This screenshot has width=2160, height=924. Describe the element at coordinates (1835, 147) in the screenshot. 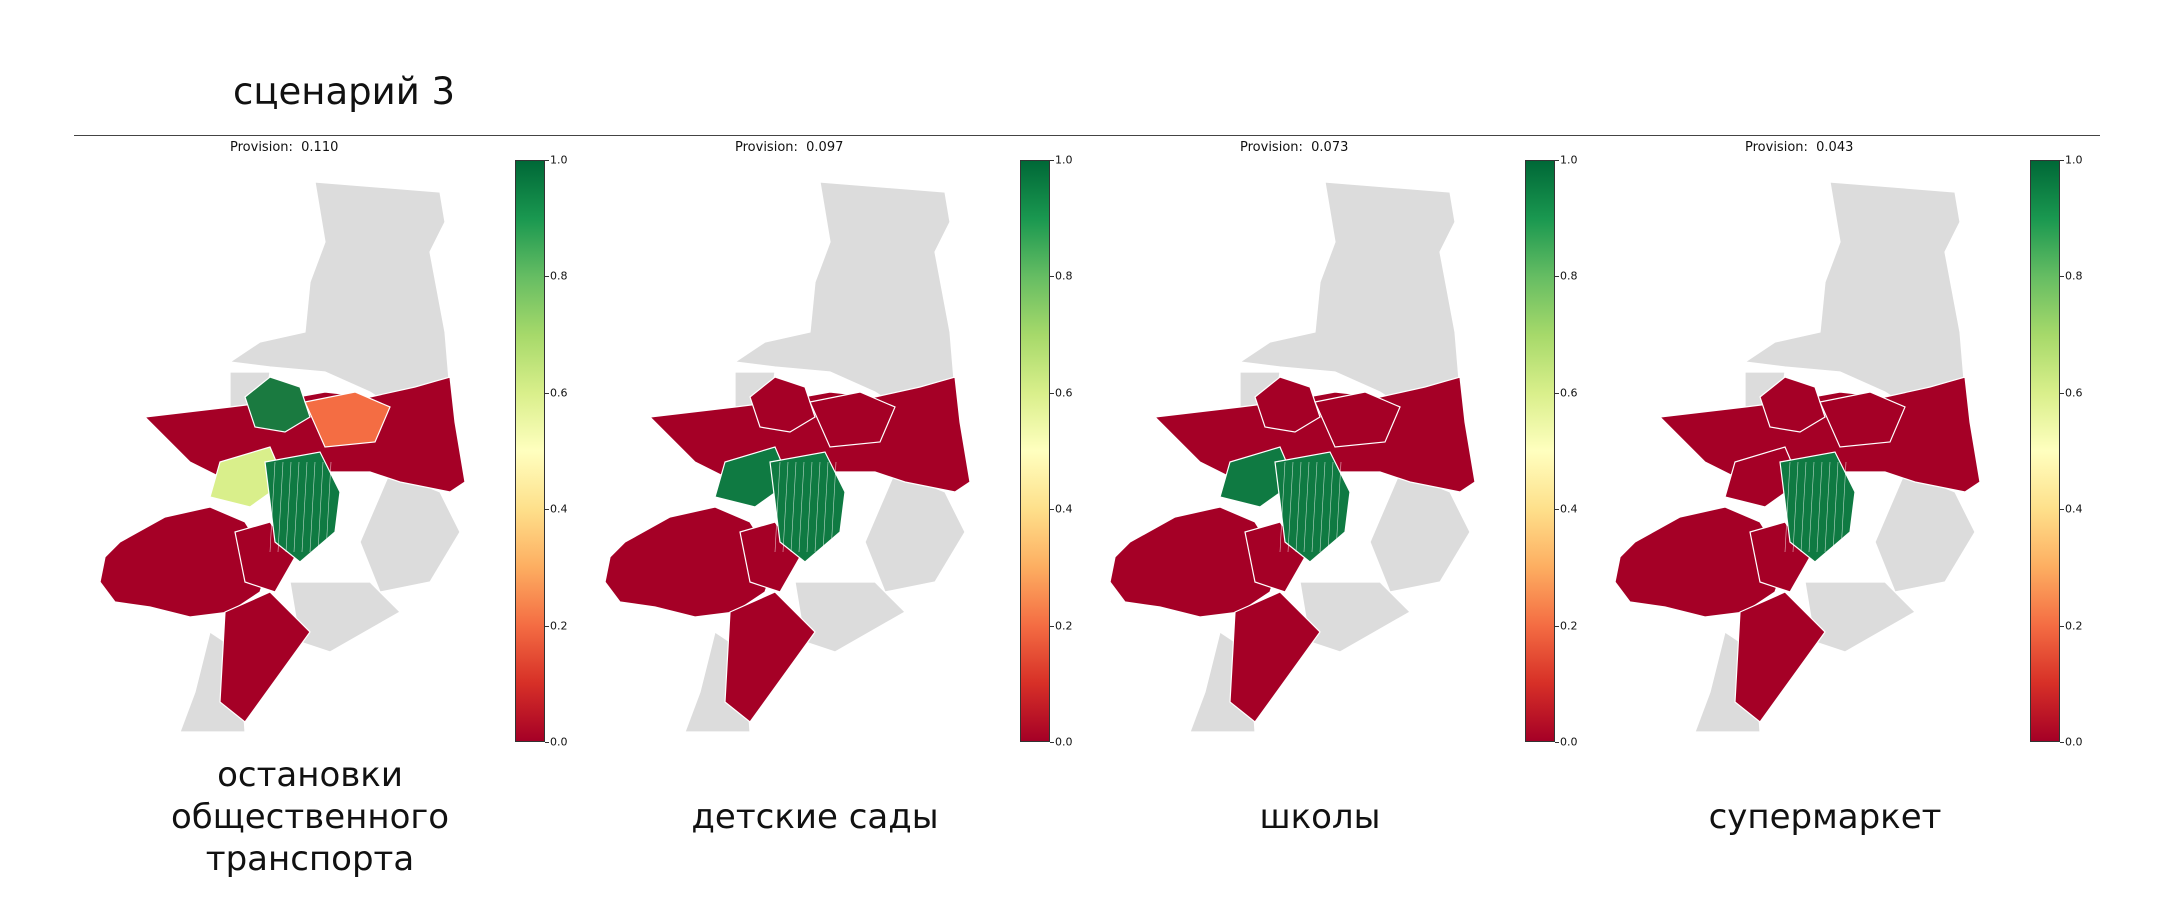

I see `provision-value: 0.043` at that location.